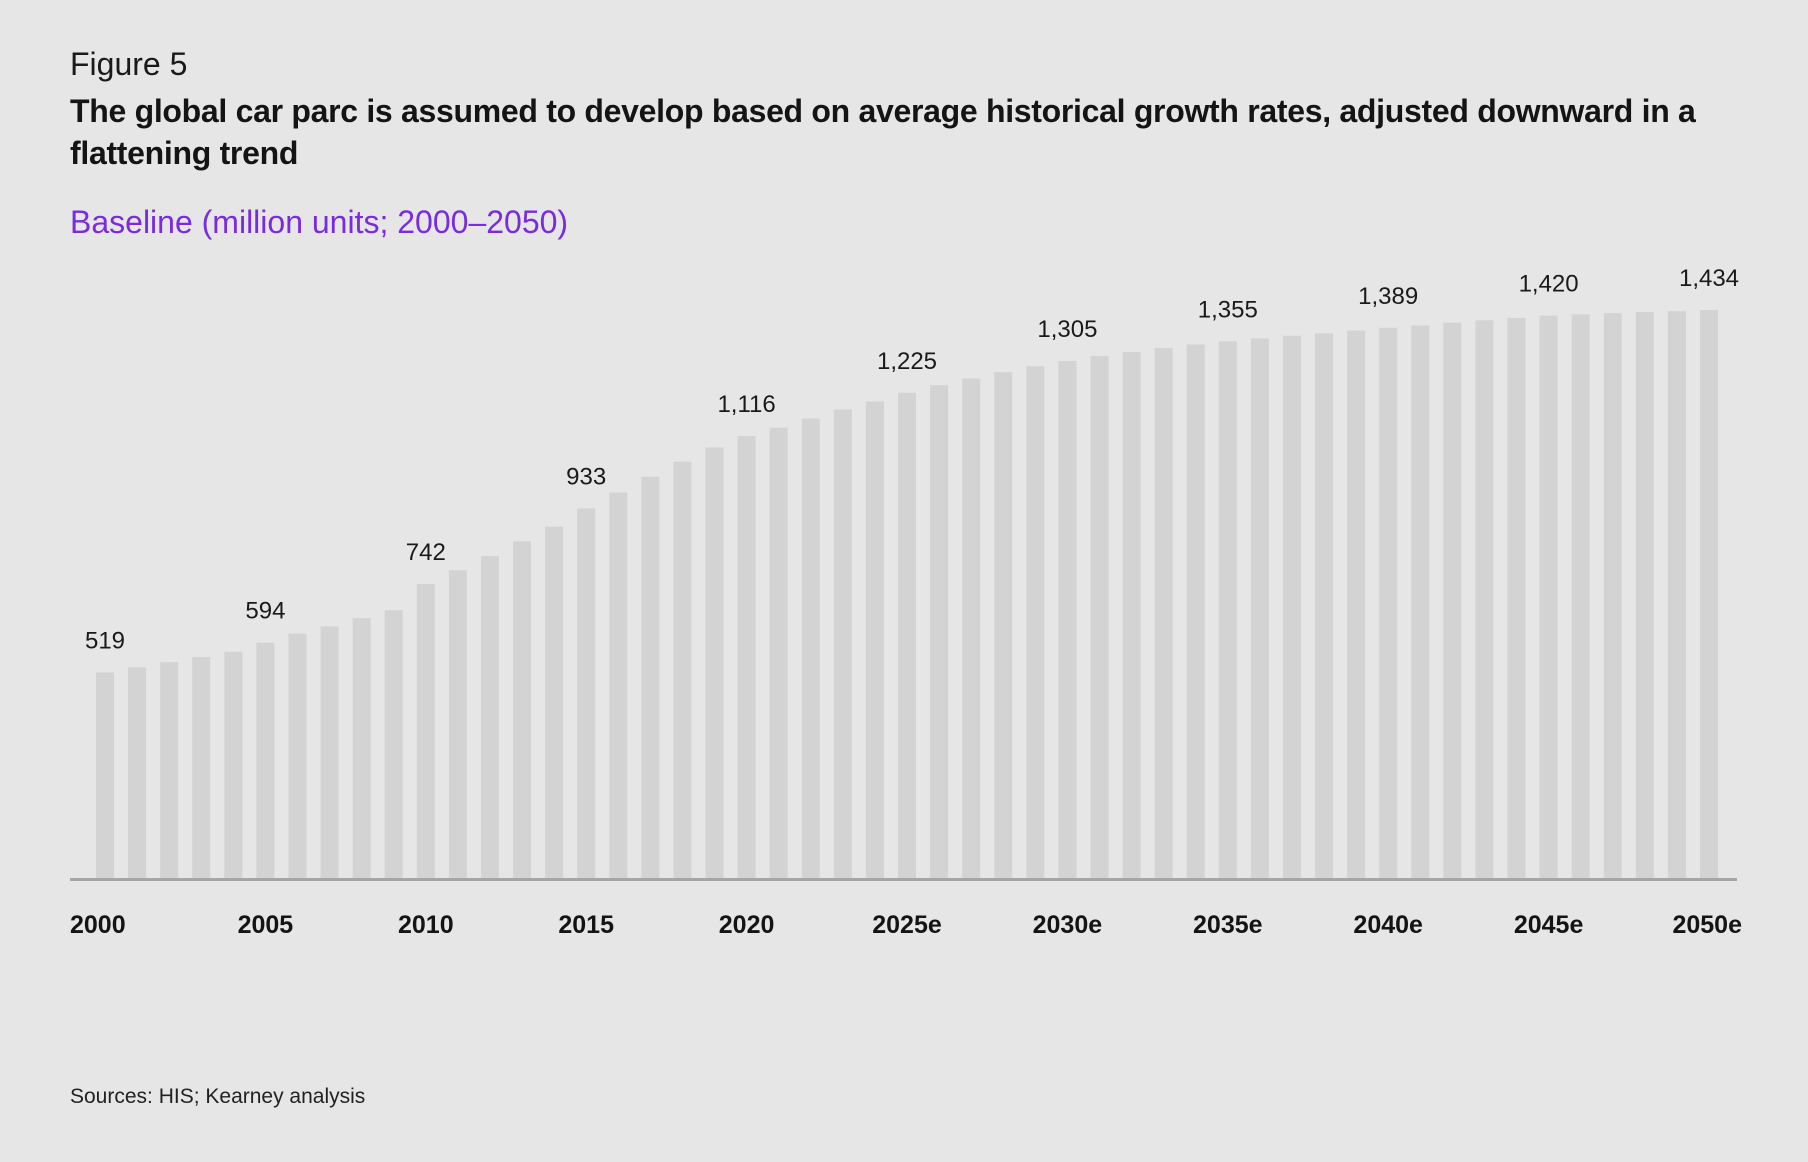  Describe the element at coordinates (842, 643) in the screenshot. I see `bar-2023` at that location.